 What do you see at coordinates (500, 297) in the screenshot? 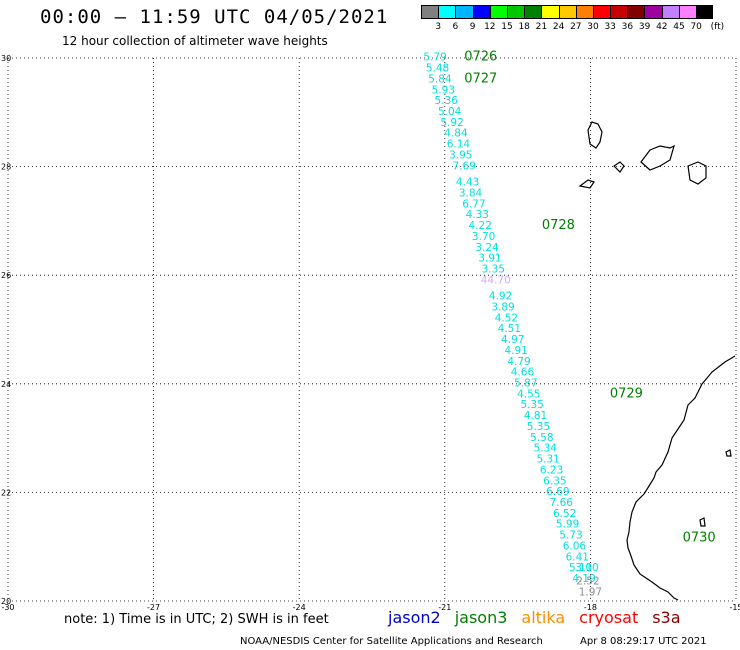
I see `swh-value: 4.92` at bounding box center [500, 297].